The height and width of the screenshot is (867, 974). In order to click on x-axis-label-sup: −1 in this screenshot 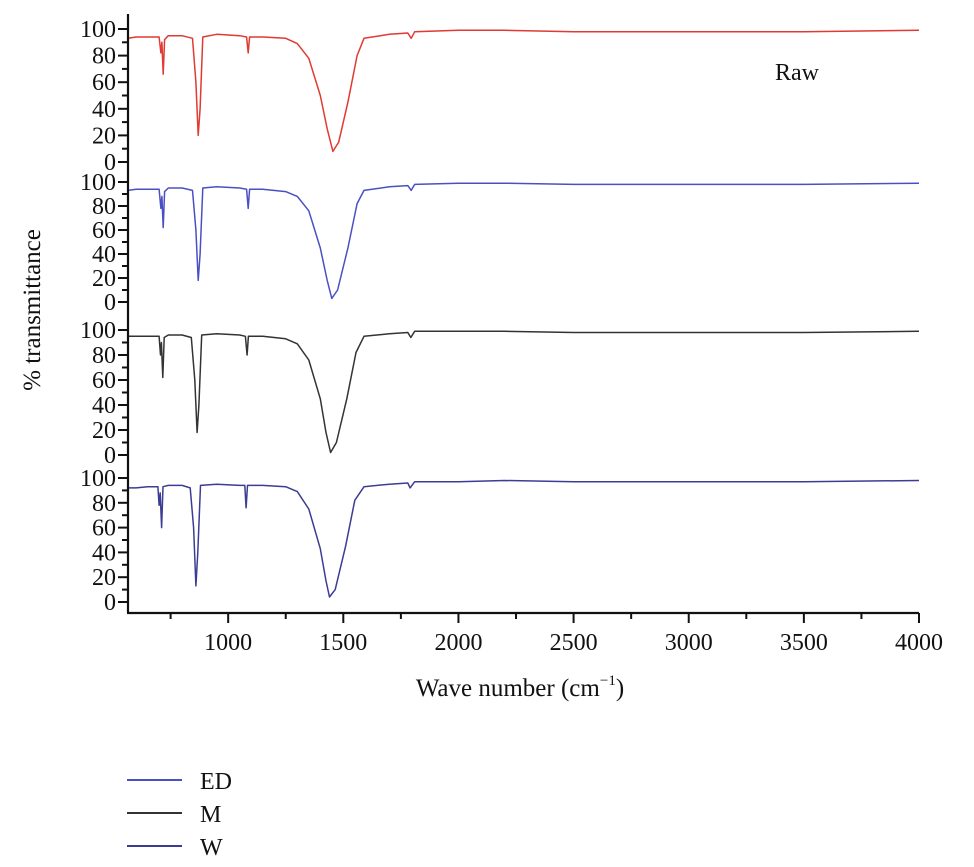, I will do `click(608, 681)`.